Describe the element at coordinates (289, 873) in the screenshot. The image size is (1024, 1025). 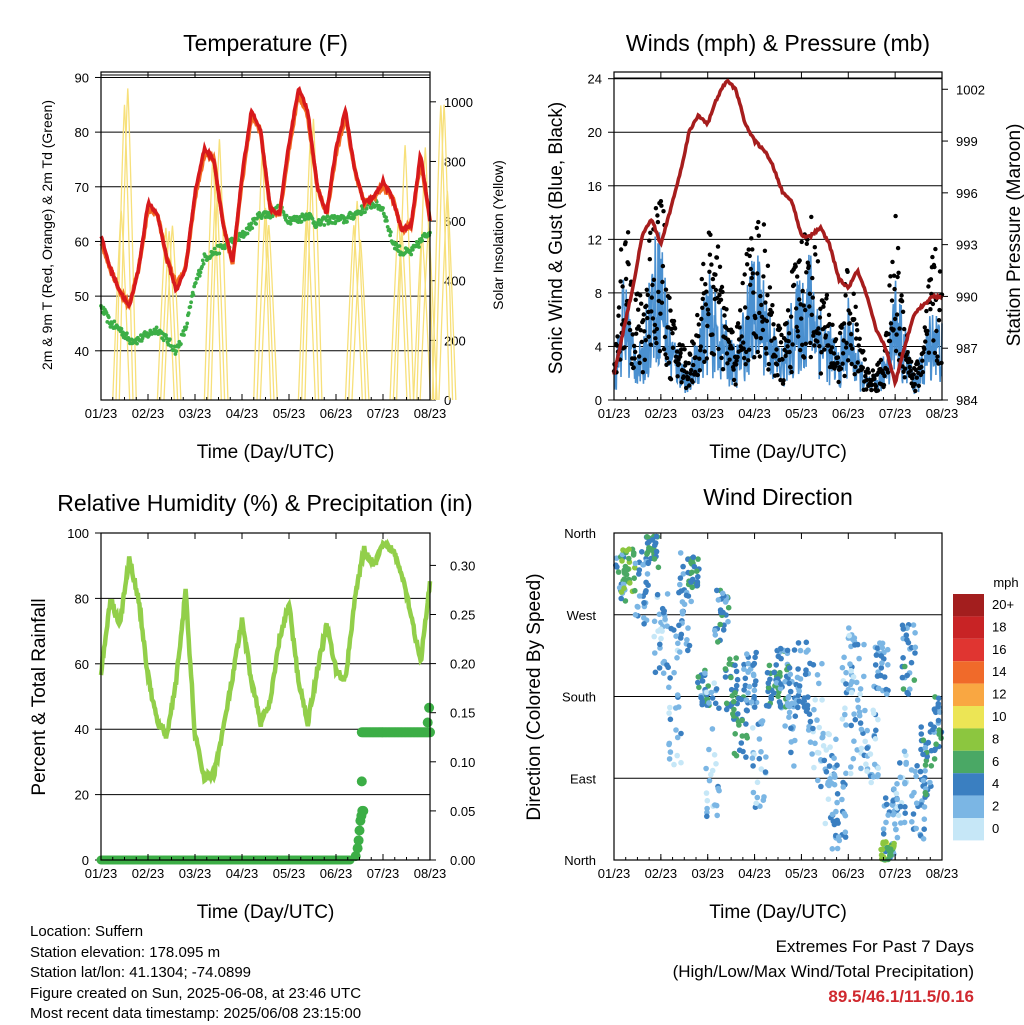
I see `rh-x-tick-label: 05/23` at that location.